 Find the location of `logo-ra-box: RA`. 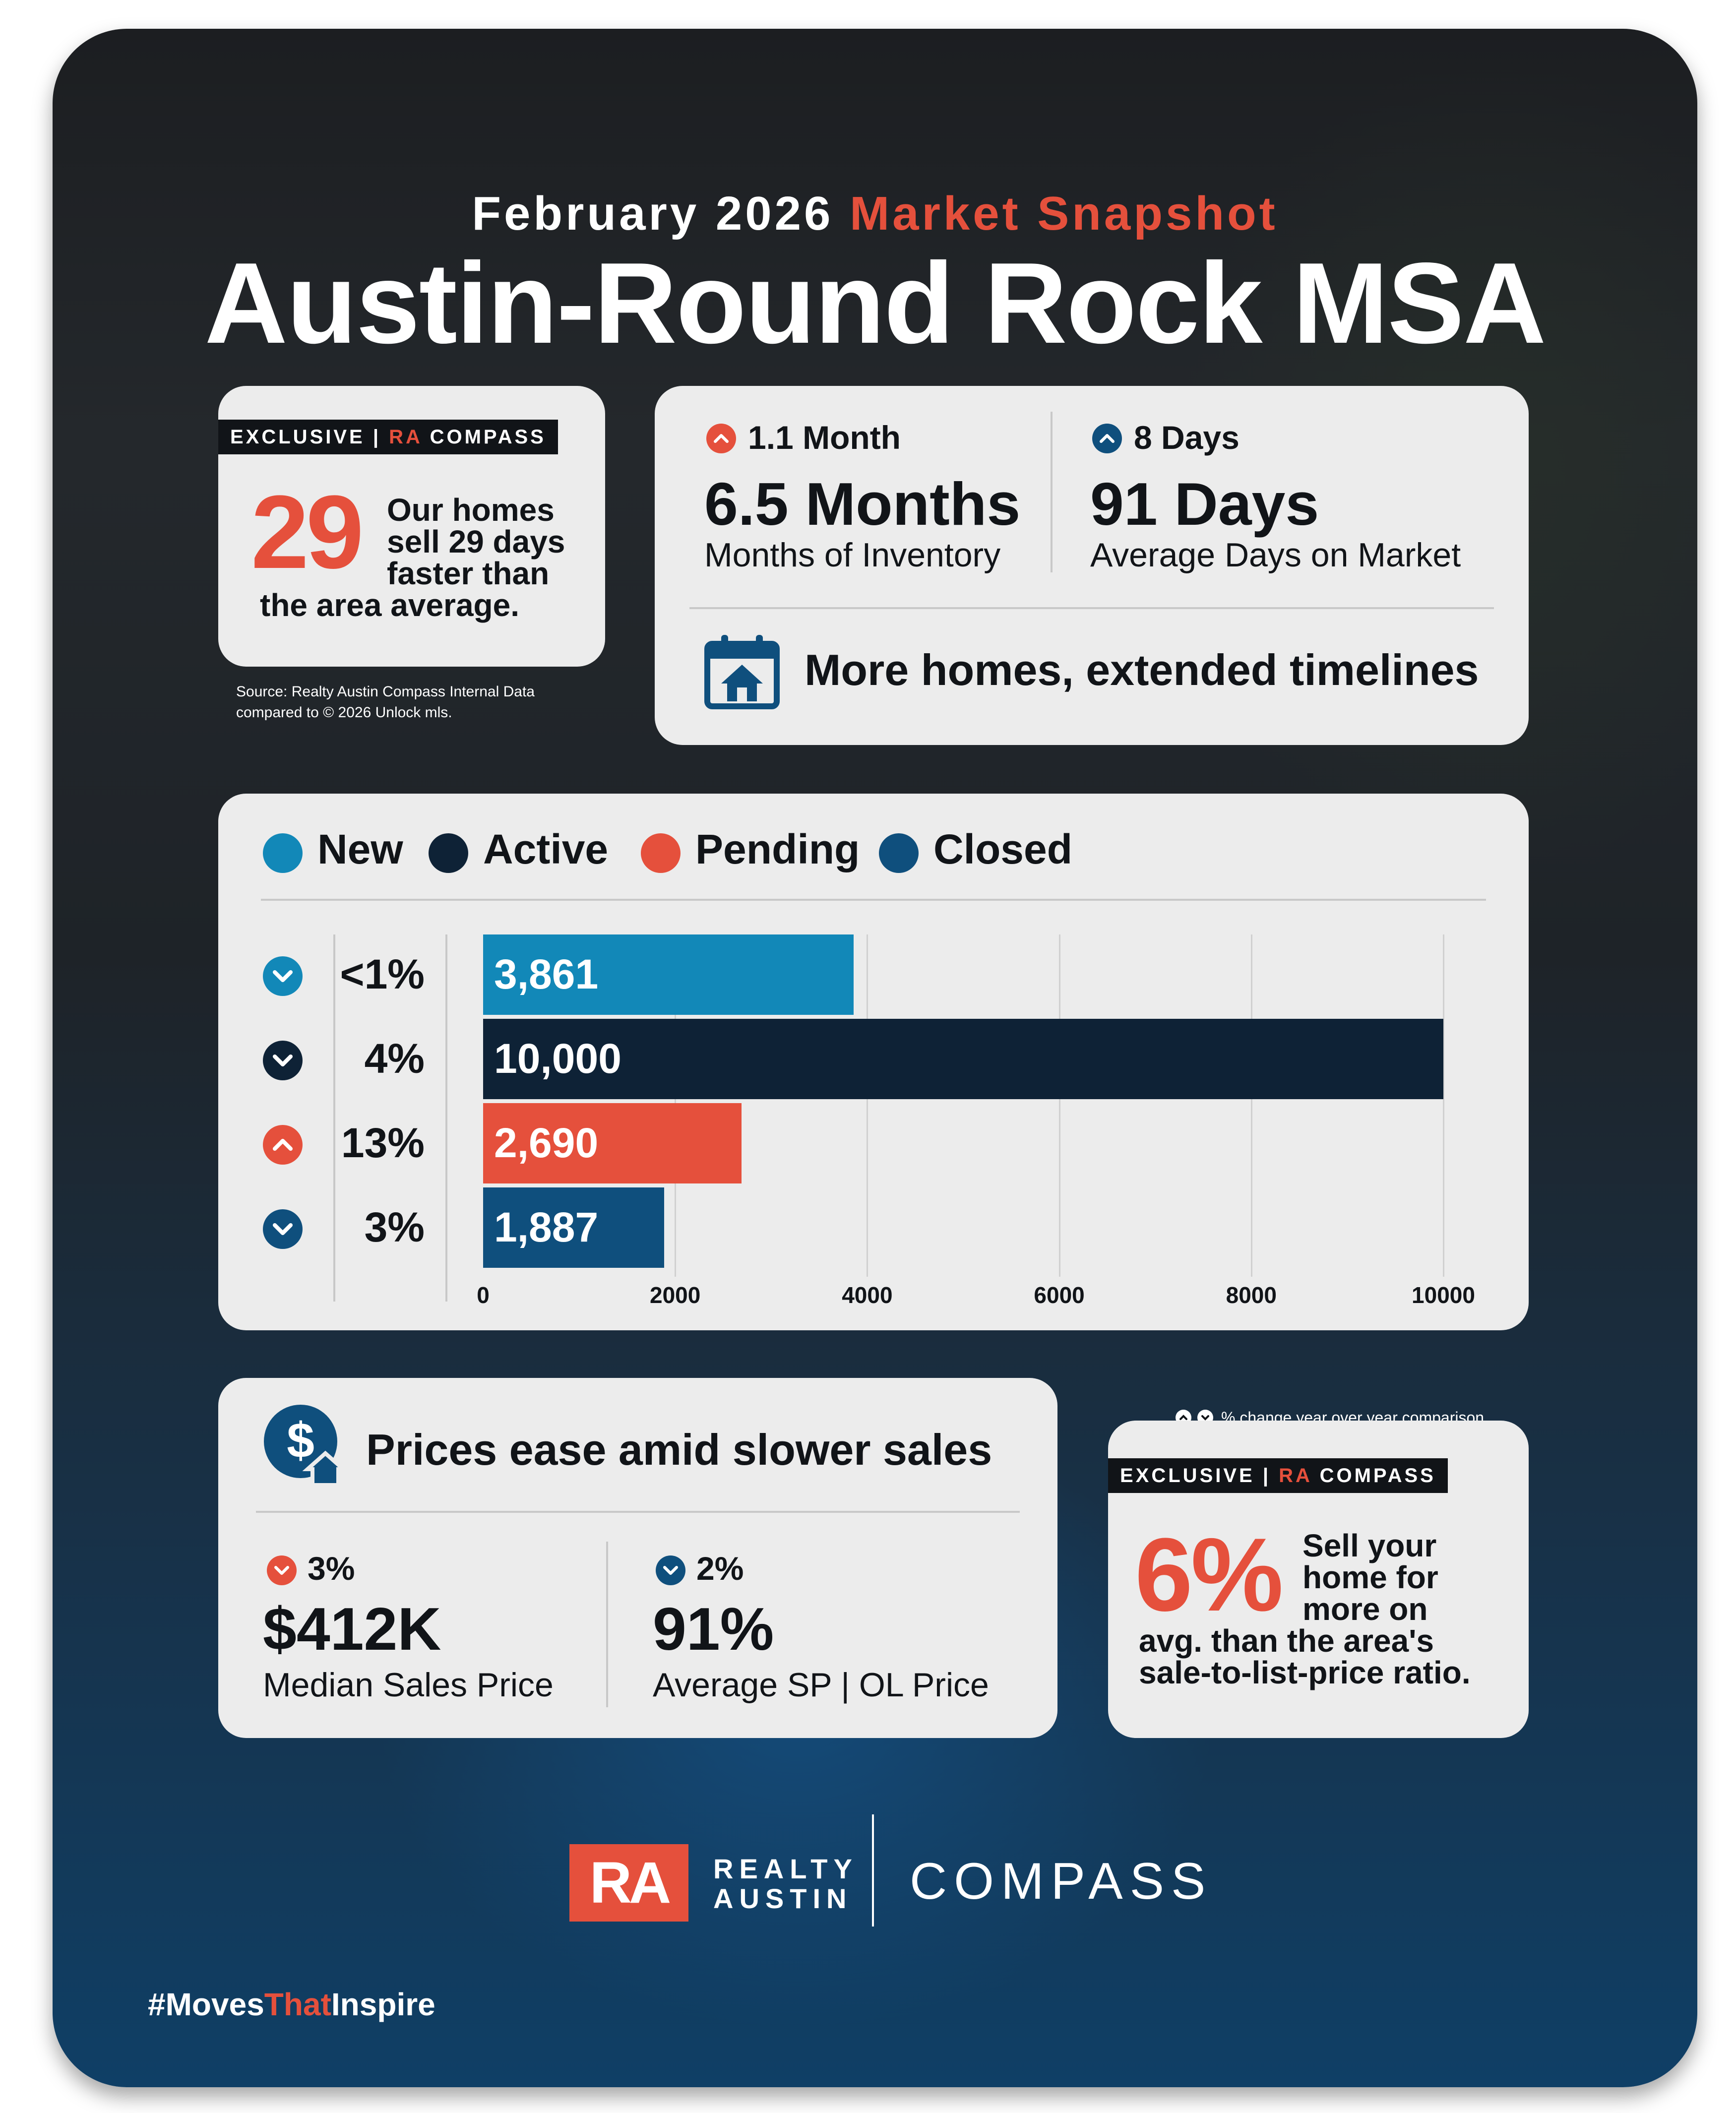

logo-ra-box: RA is located at coordinates (628, 1883).